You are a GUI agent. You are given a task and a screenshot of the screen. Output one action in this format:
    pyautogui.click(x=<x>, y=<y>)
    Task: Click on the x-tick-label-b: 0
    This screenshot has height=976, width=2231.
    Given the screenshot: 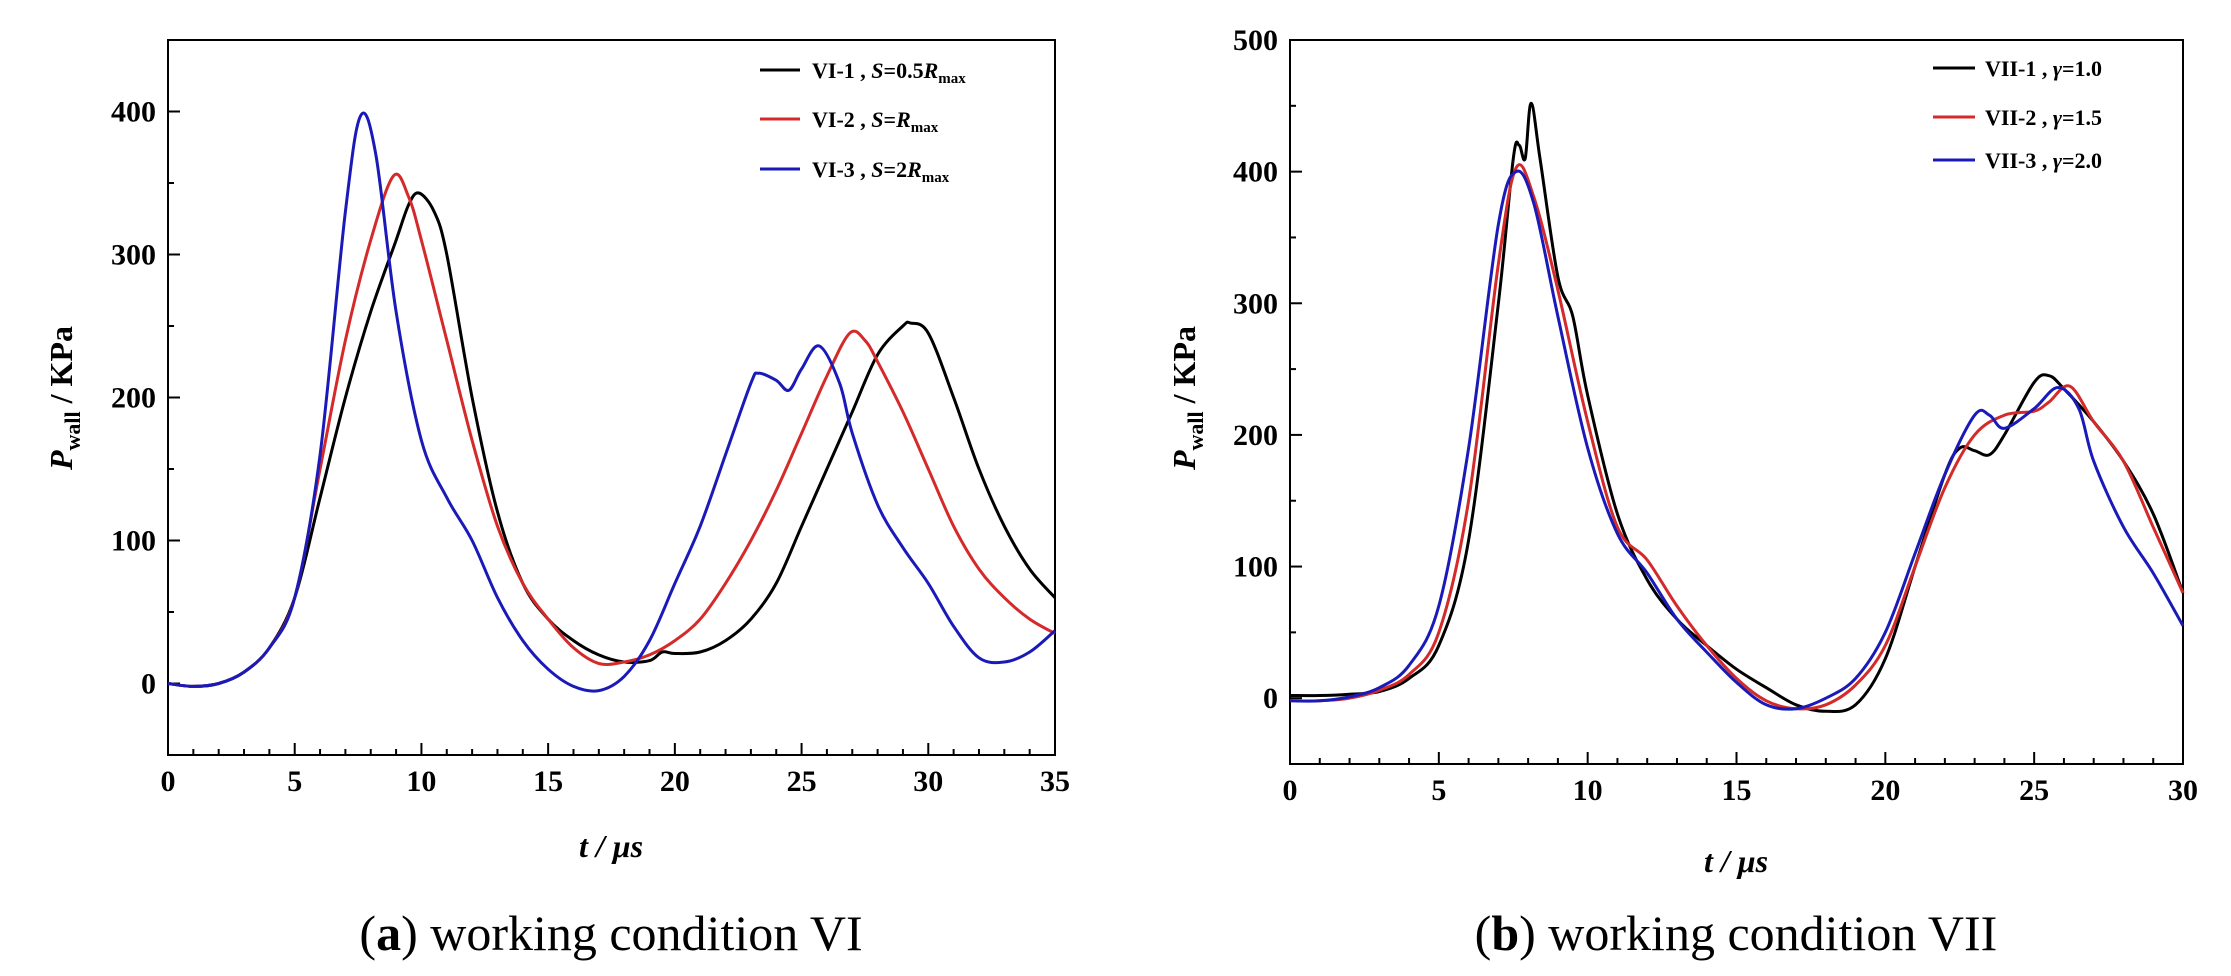 What is the action you would take?
    pyautogui.click(x=1290, y=790)
    